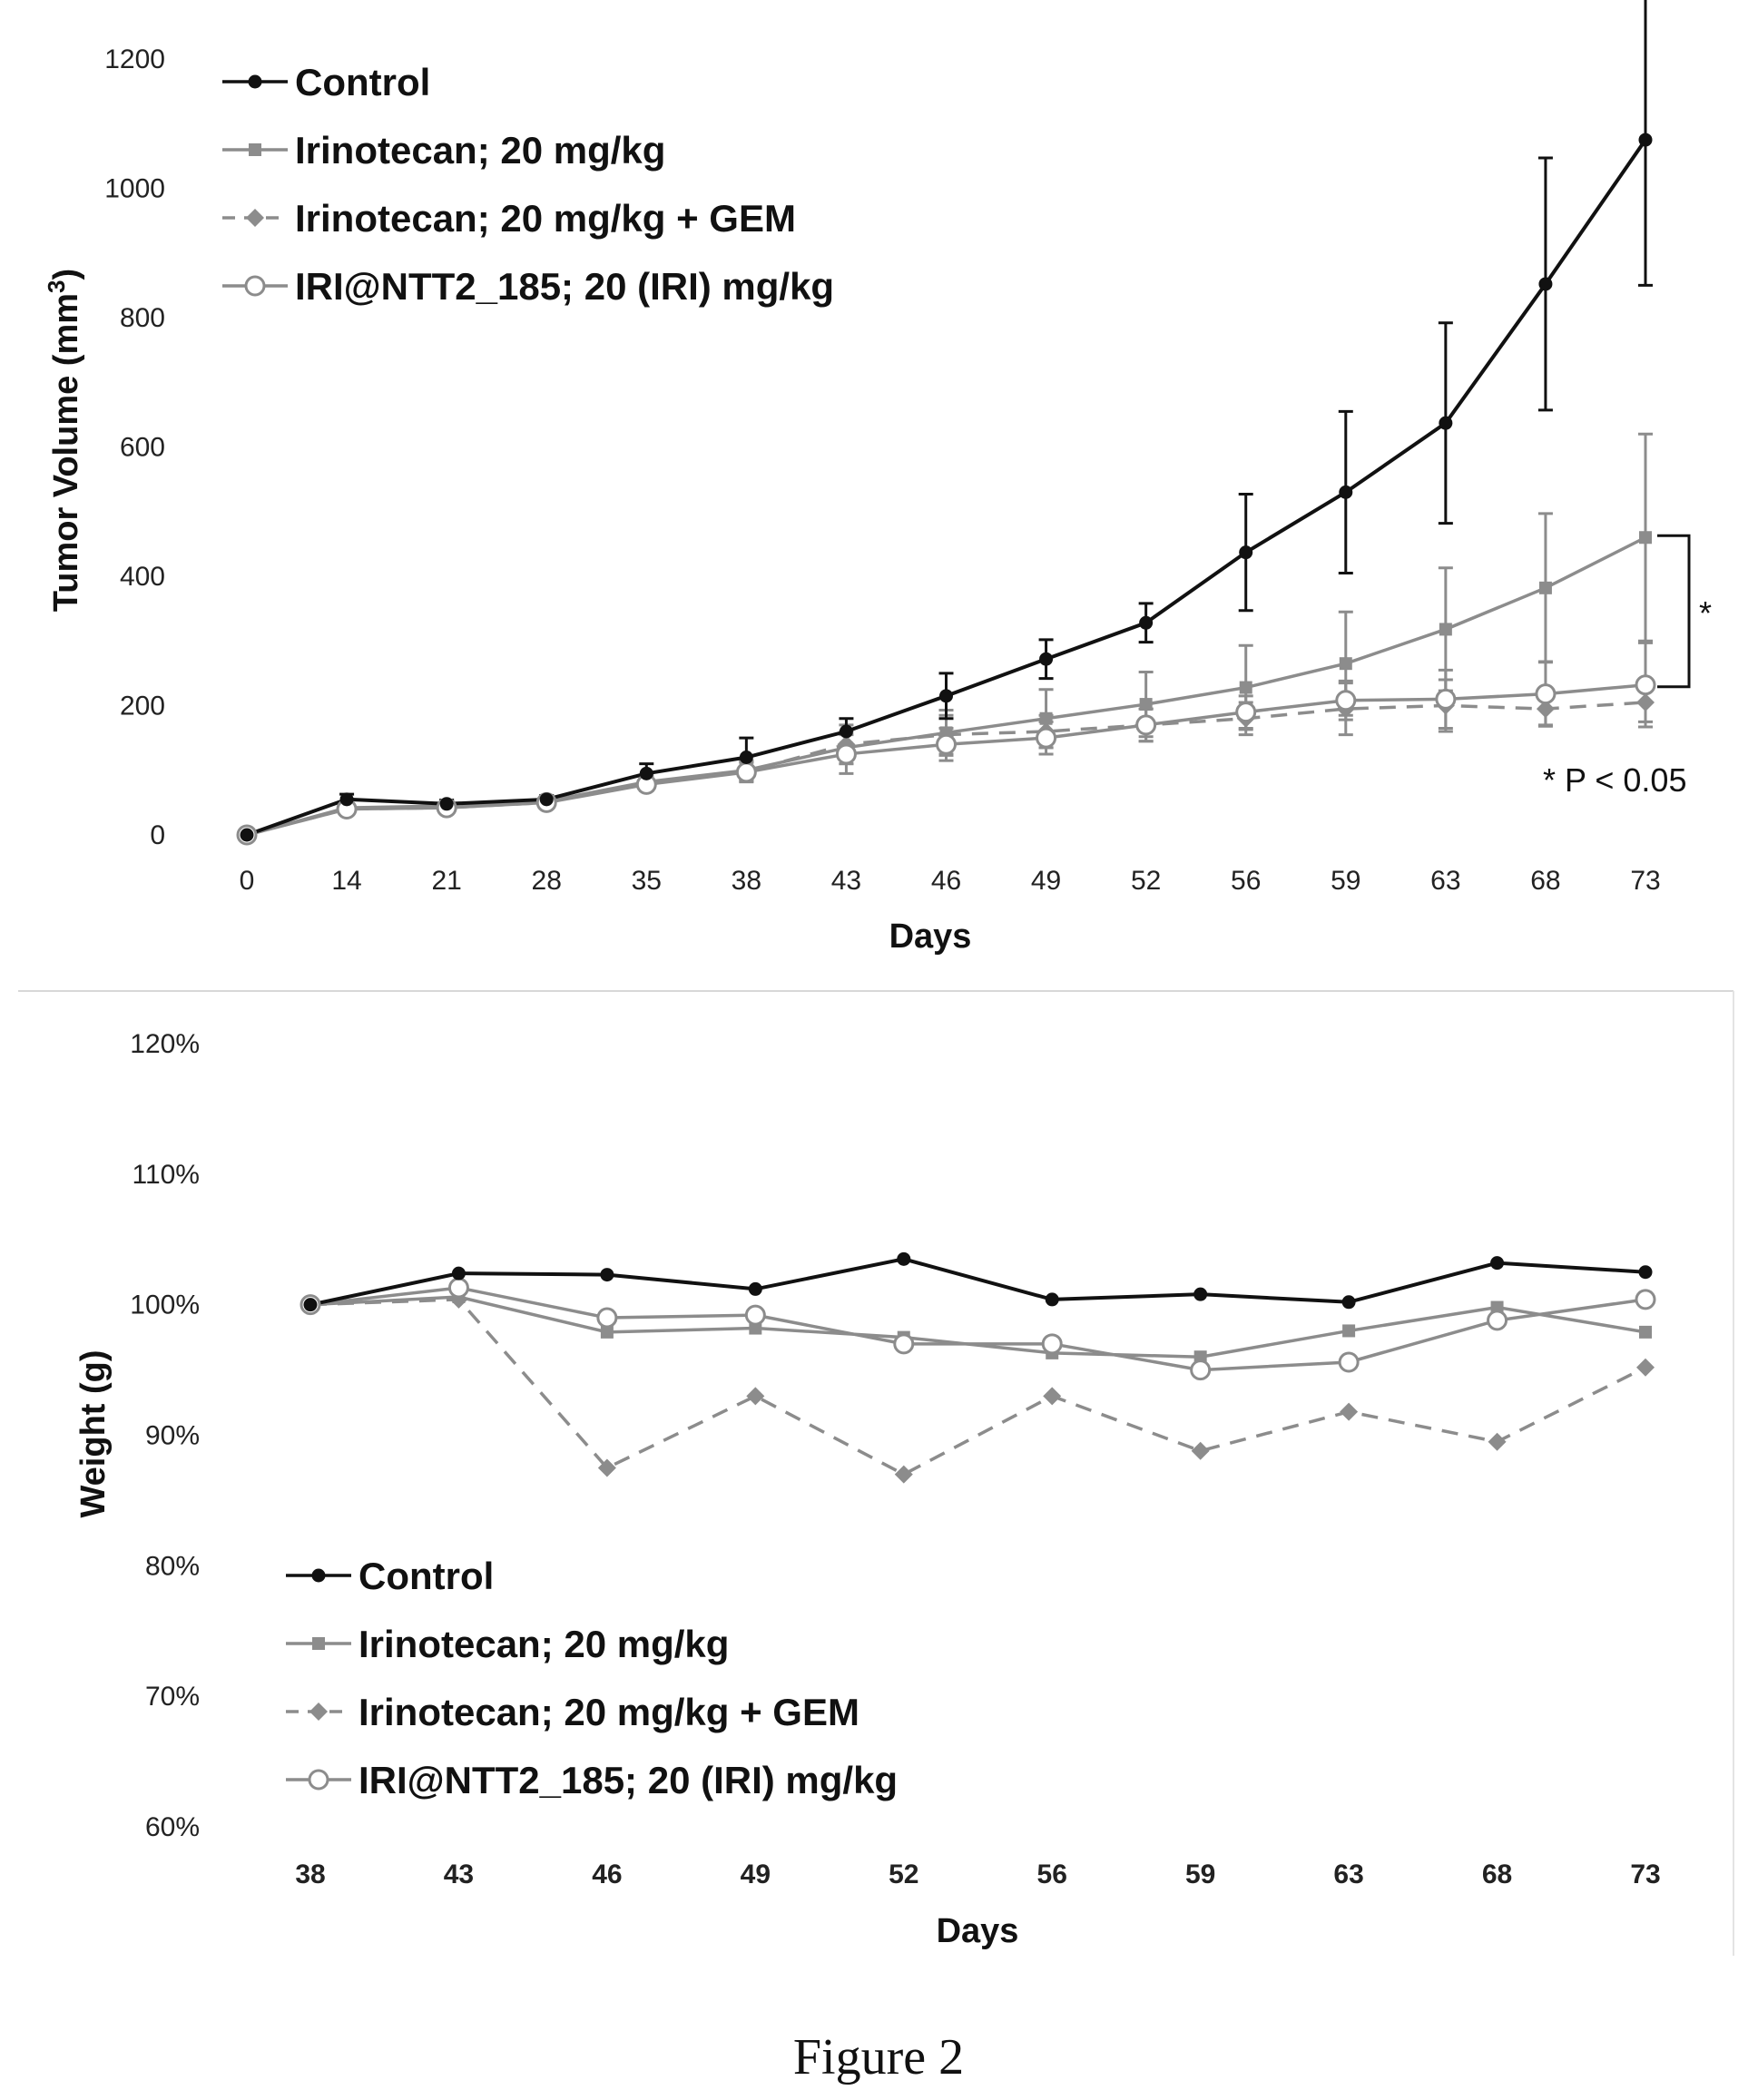  What do you see at coordinates (134, 59) in the screenshot?
I see `y-tick-label: 1200` at bounding box center [134, 59].